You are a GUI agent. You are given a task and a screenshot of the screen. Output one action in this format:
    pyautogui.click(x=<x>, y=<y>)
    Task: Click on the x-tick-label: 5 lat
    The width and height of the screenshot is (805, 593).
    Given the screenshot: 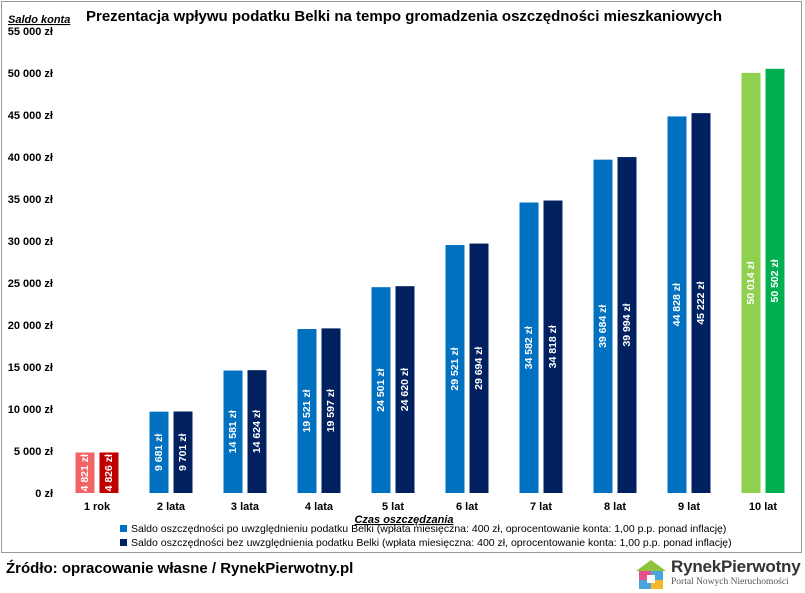 What is the action you would take?
    pyautogui.click(x=393, y=507)
    